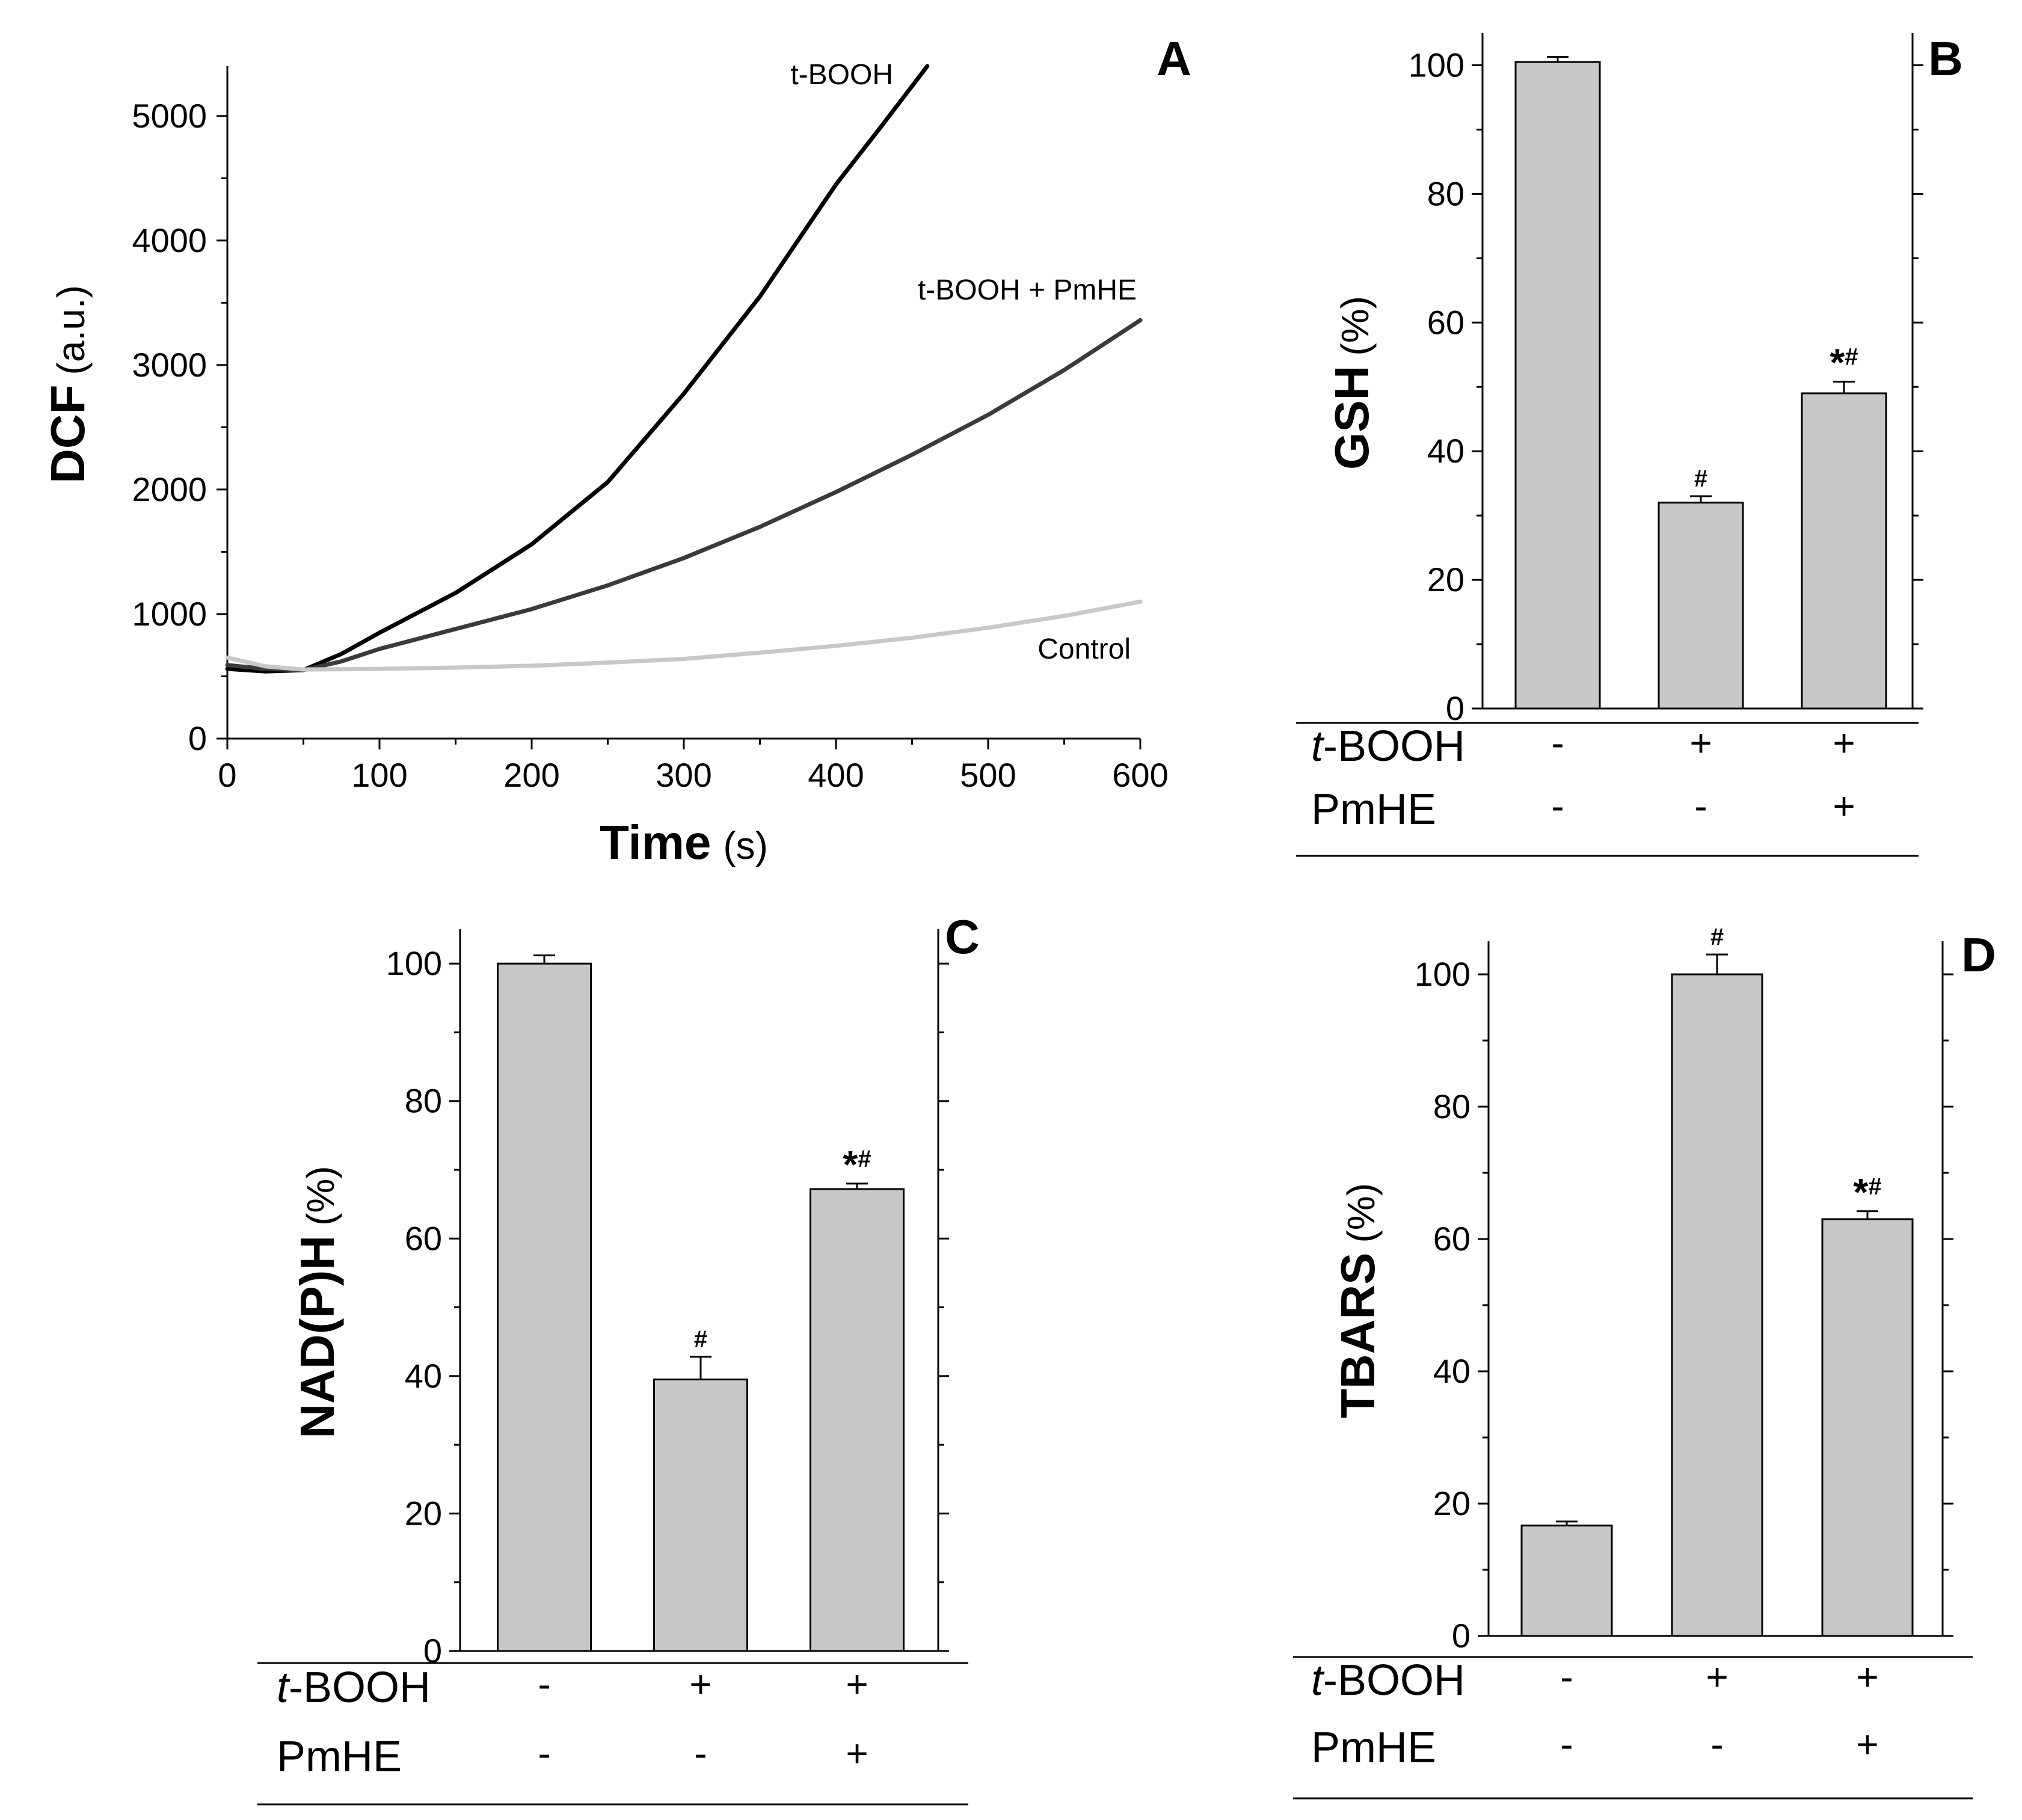 The width and height of the screenshot is (2022, 1820). Describe the element at coordinates (683, 775) in the screenshot. I see `x-tick-label: 300` at that location.